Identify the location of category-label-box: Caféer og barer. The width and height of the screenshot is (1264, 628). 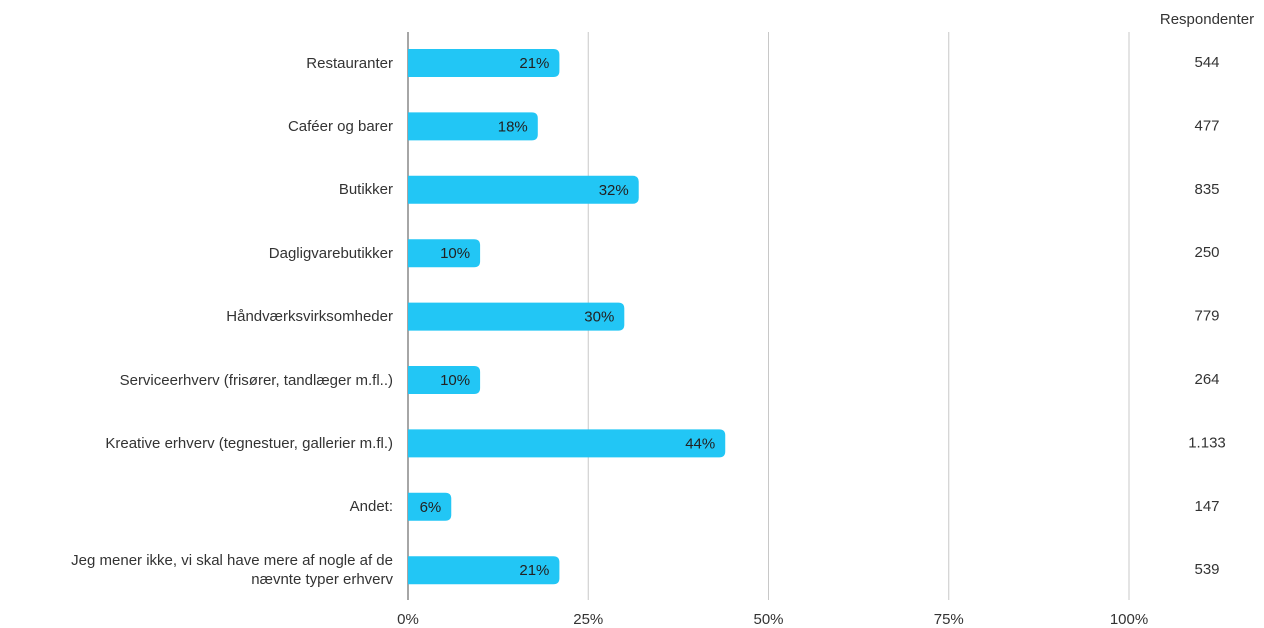
(340, 126).